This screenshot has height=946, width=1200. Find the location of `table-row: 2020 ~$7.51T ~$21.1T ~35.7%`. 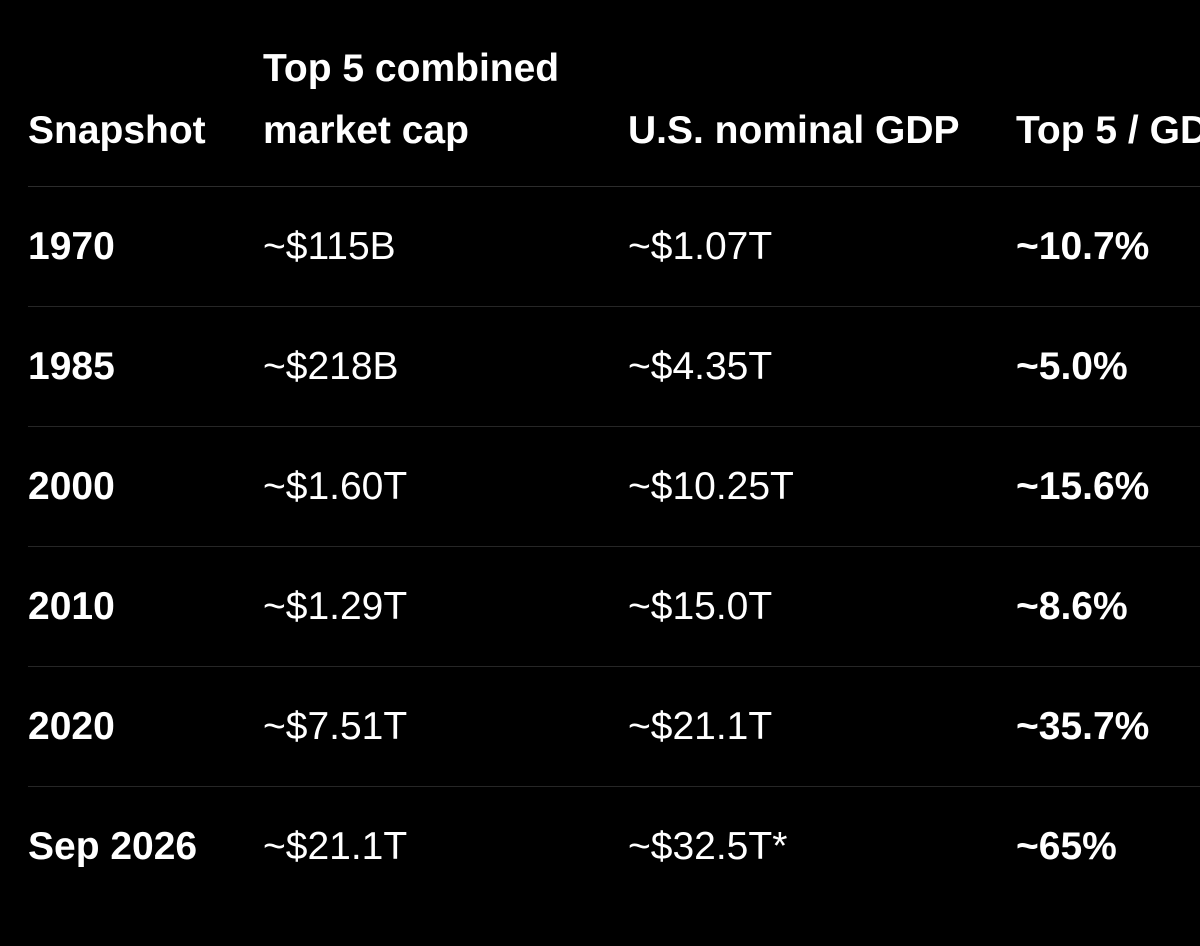

table-row: 2020 ~$7.51T ~$21.1T ~35.7% is located at coordinates (614, 726).